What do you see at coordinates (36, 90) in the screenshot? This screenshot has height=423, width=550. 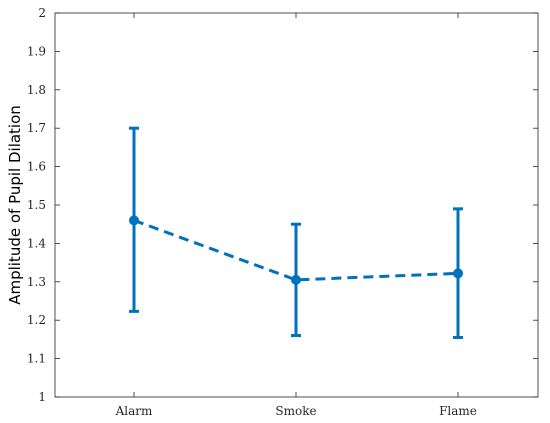 I see `y-tick-label: 1.8` at bounding box center [36, 90].